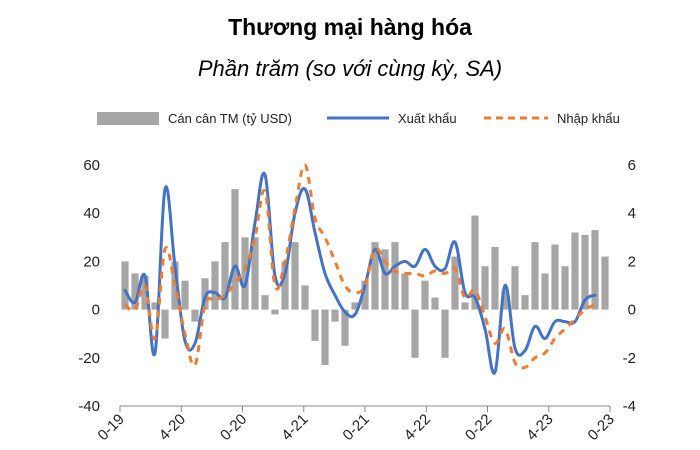 Image resolution: width=700 pixels, height=450 pixels. What do you see at coordinates (588, 118) in the screenshot?
I see `legend-label-import: Nhập khẩu` at bounding box center [588, 118].